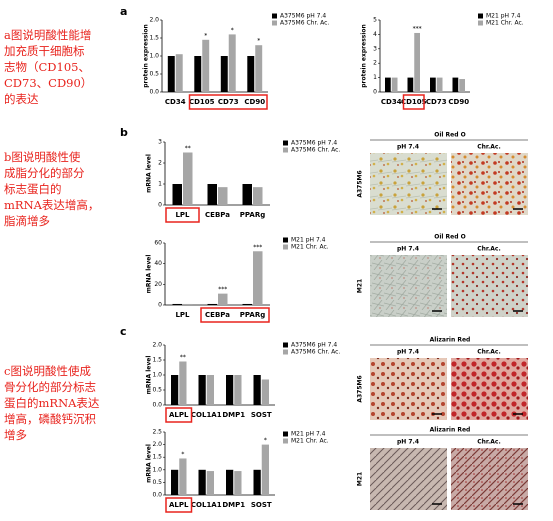 This screenshot has height=521, width=553. Describe the element at coordinates (47, 371) in the screenshot. I see `annotation-line: c图说明酸性使成` at that location.